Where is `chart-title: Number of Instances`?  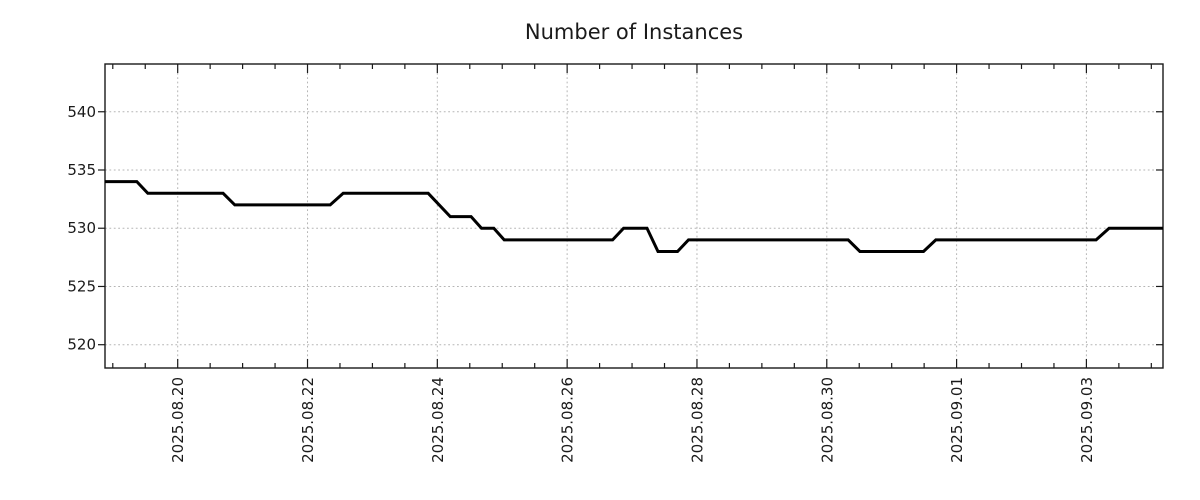
chart-title: Number of Instances is located at coordinates (634, 32).